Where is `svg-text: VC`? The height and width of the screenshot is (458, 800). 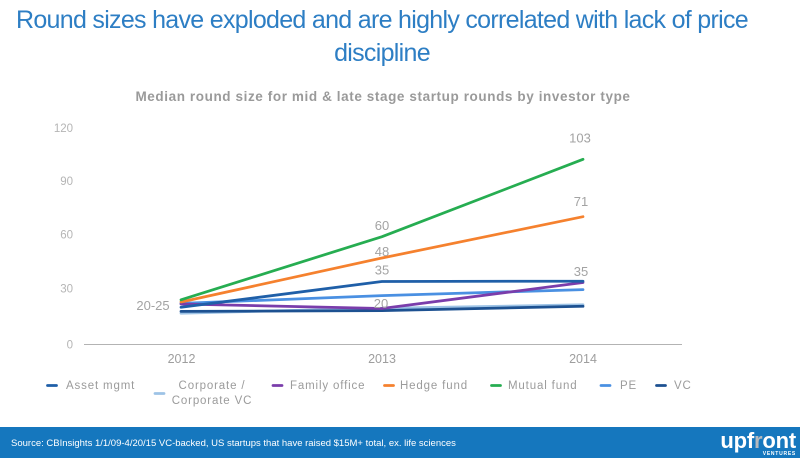
svg-text: VC is located at coordinates (683, 386).